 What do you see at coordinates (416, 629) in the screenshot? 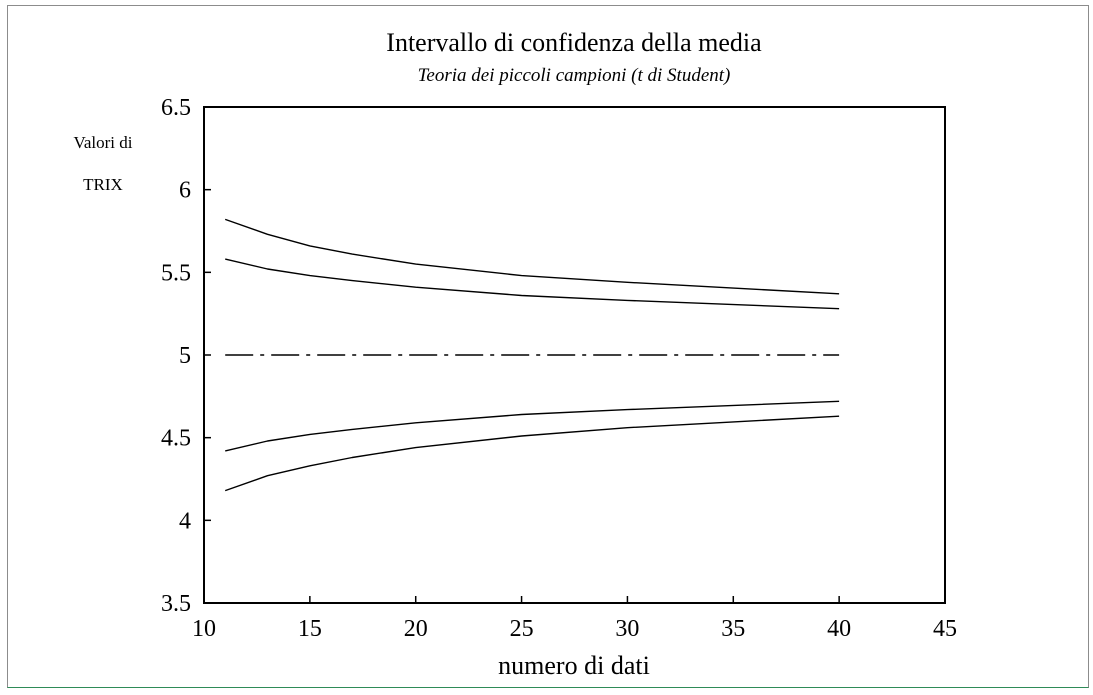
I see `x-tick-label: 20` at bounding box center [416, 629].